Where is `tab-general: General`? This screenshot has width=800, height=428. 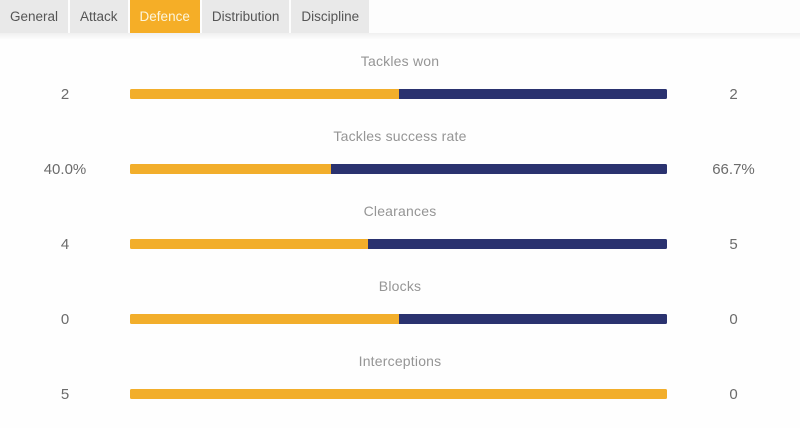 tab-general: General is located at coordinates (34, 16).